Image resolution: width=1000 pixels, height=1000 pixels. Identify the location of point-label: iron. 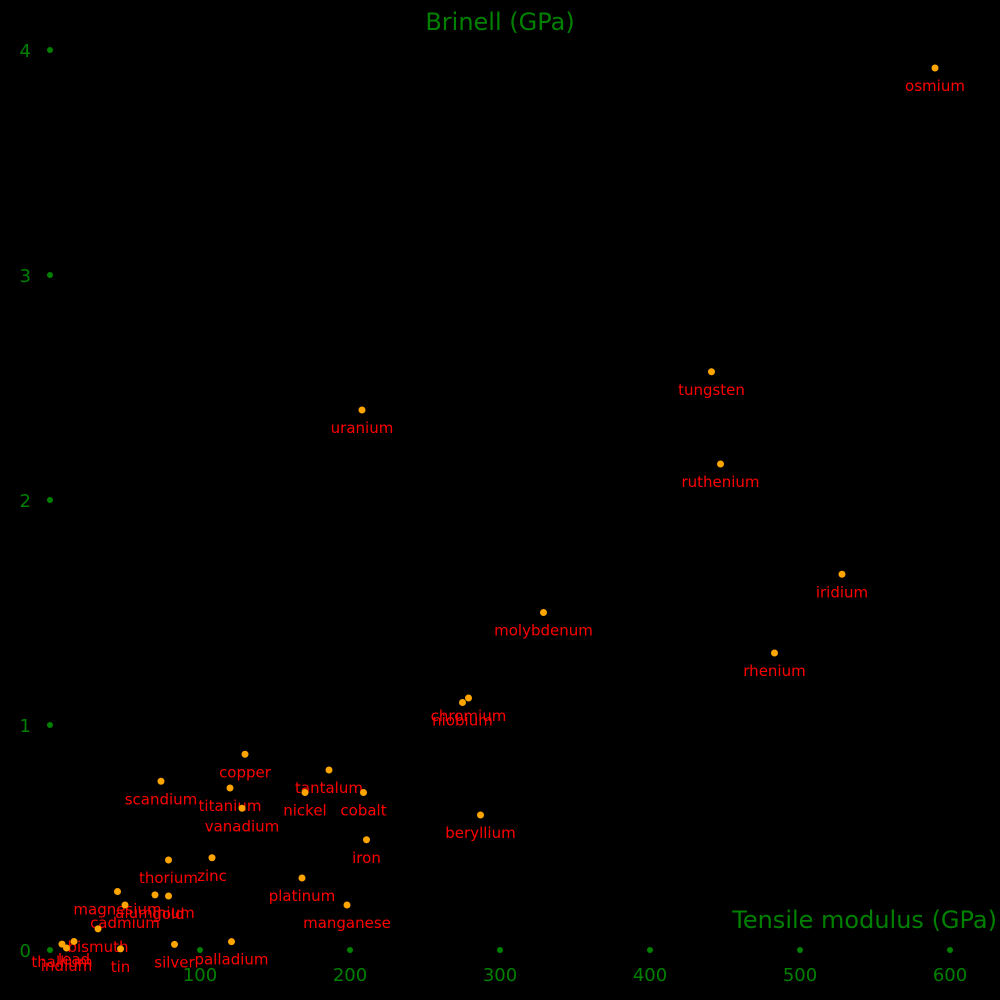
(366, 858).